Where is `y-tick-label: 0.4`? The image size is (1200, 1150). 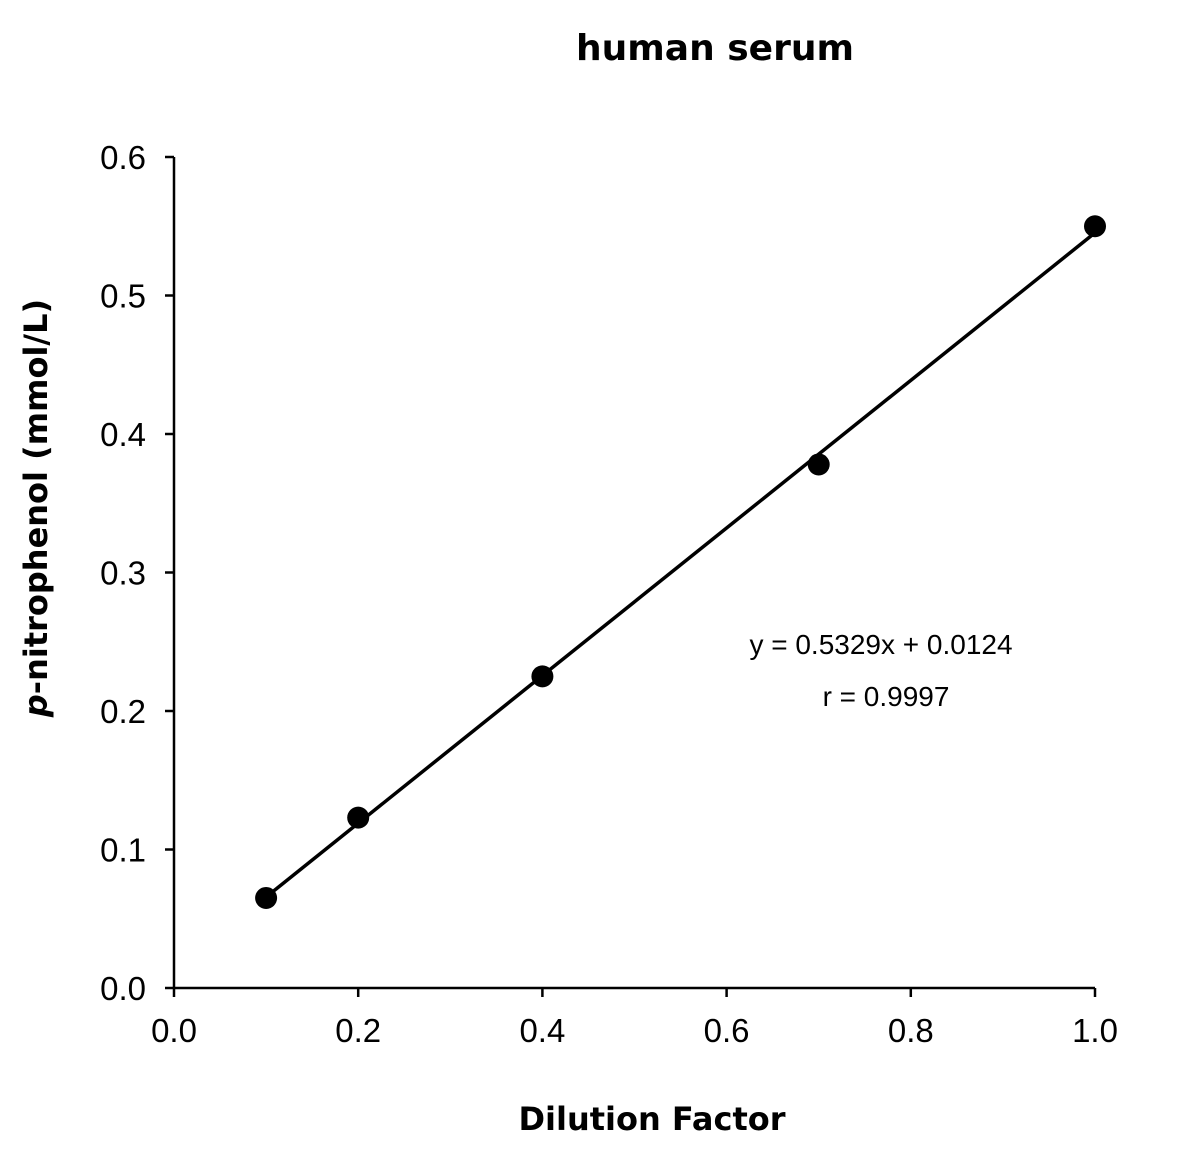 y-tick-label: 0.4 is located at coordinates (123, 434).